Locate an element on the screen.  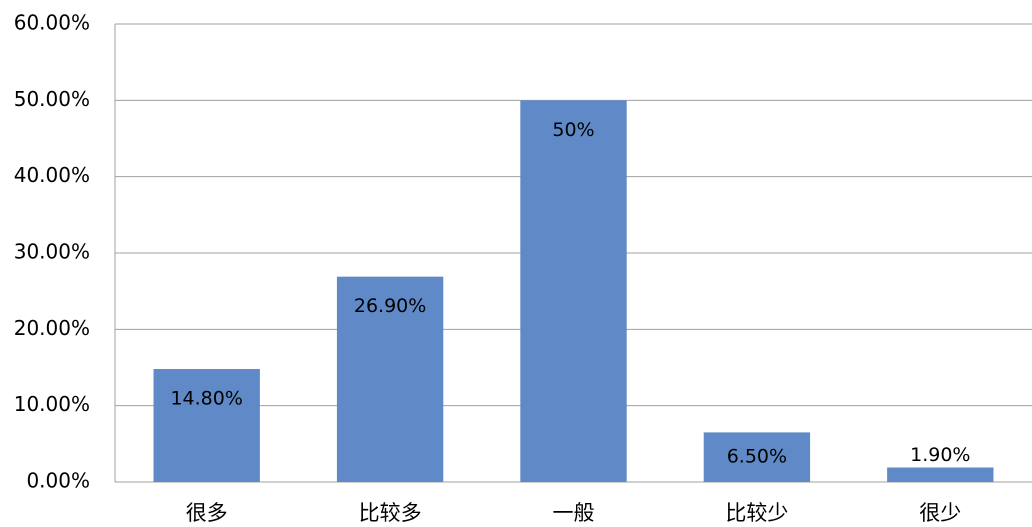
x-tick-label: 一般 is located at coordinates (574, 513).